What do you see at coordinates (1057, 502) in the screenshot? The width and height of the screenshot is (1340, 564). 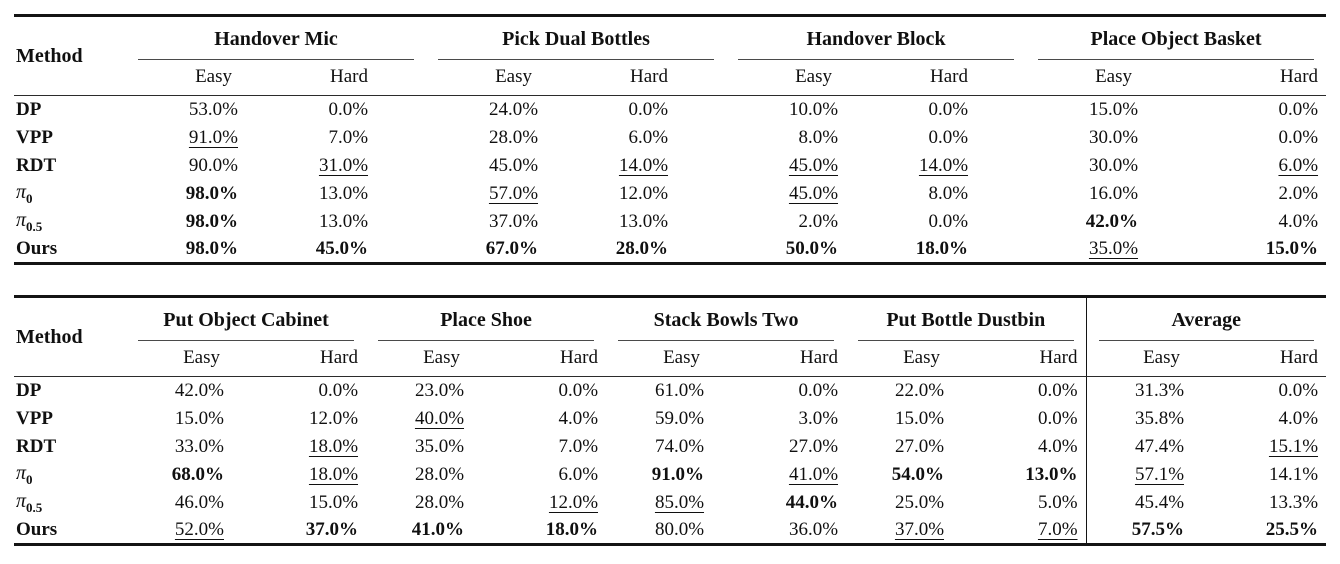 I see `result-cell: 5.0%` at bounding box center [1057, 502].